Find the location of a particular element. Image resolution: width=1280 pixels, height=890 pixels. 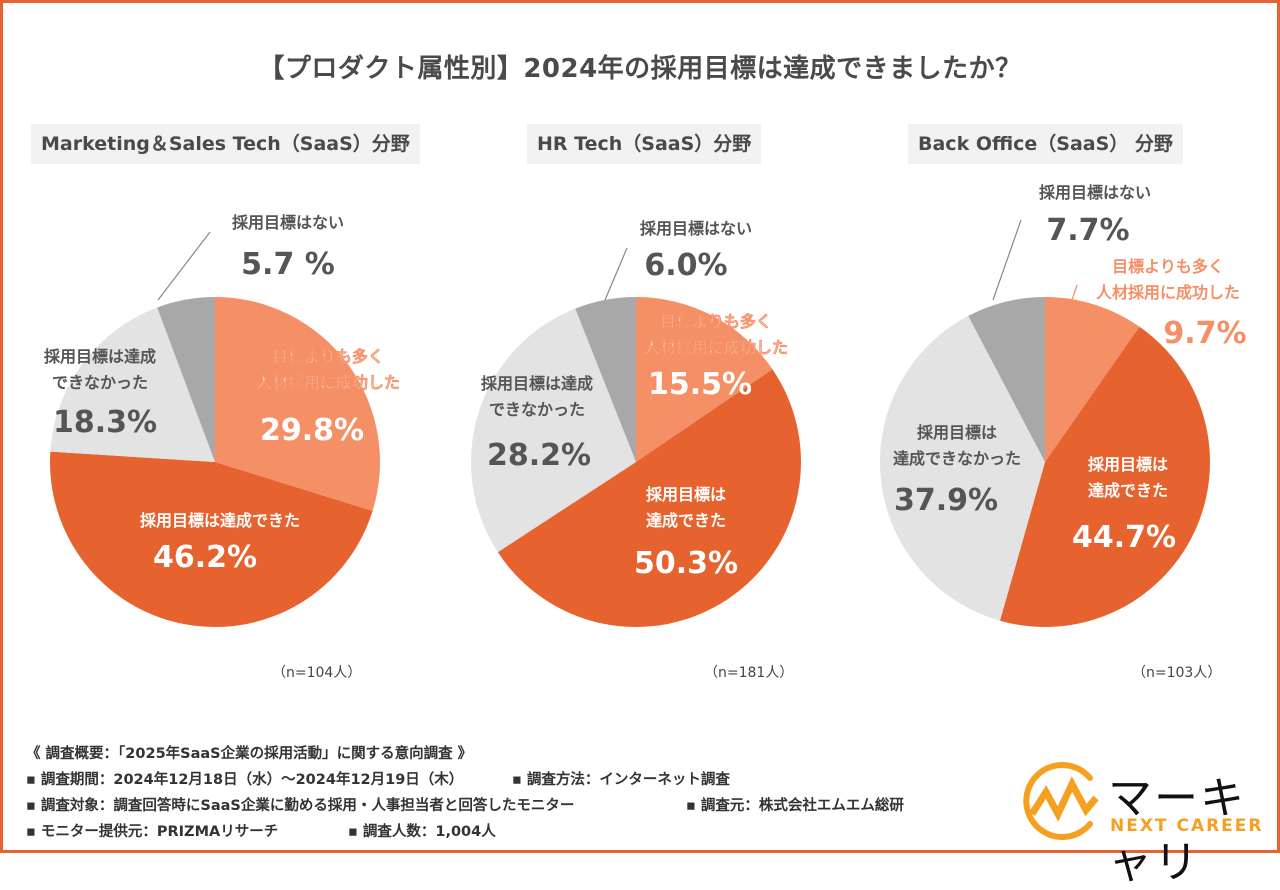

slice-value-not_achieved: 18.3% is located at coordinates (105, 422).